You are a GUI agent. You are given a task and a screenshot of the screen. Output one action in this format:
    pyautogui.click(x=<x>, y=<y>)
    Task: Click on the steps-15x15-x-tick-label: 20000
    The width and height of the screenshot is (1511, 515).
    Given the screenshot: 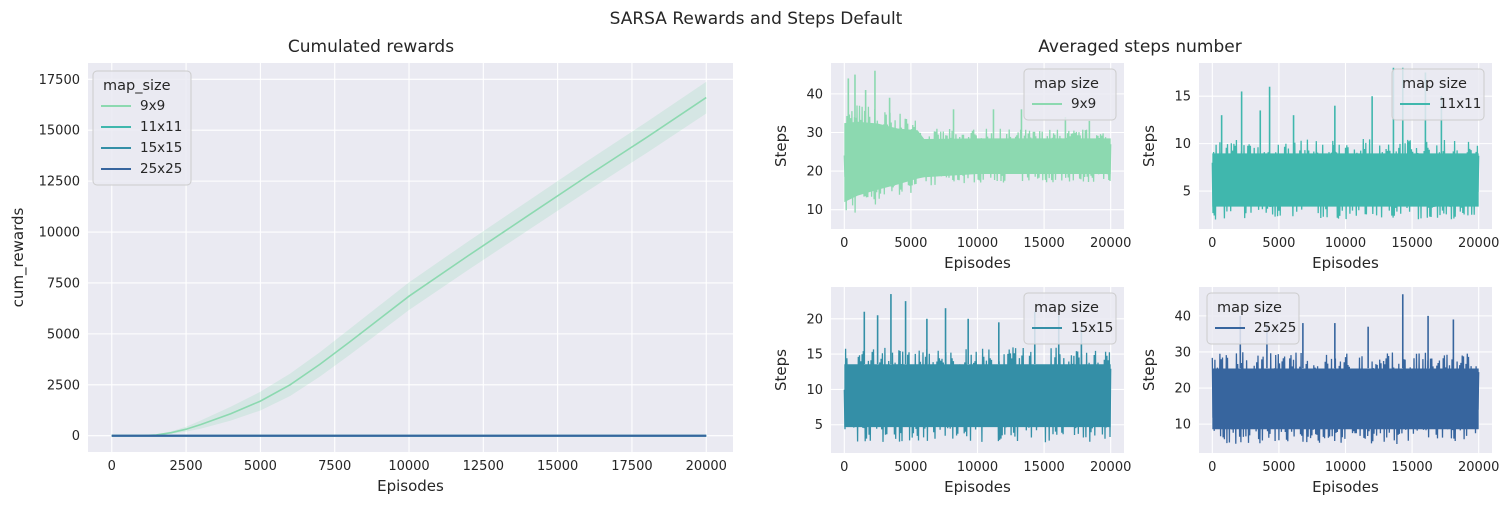 What is the action you would take?
    pyautogui.click(x=1110, y=467)
    